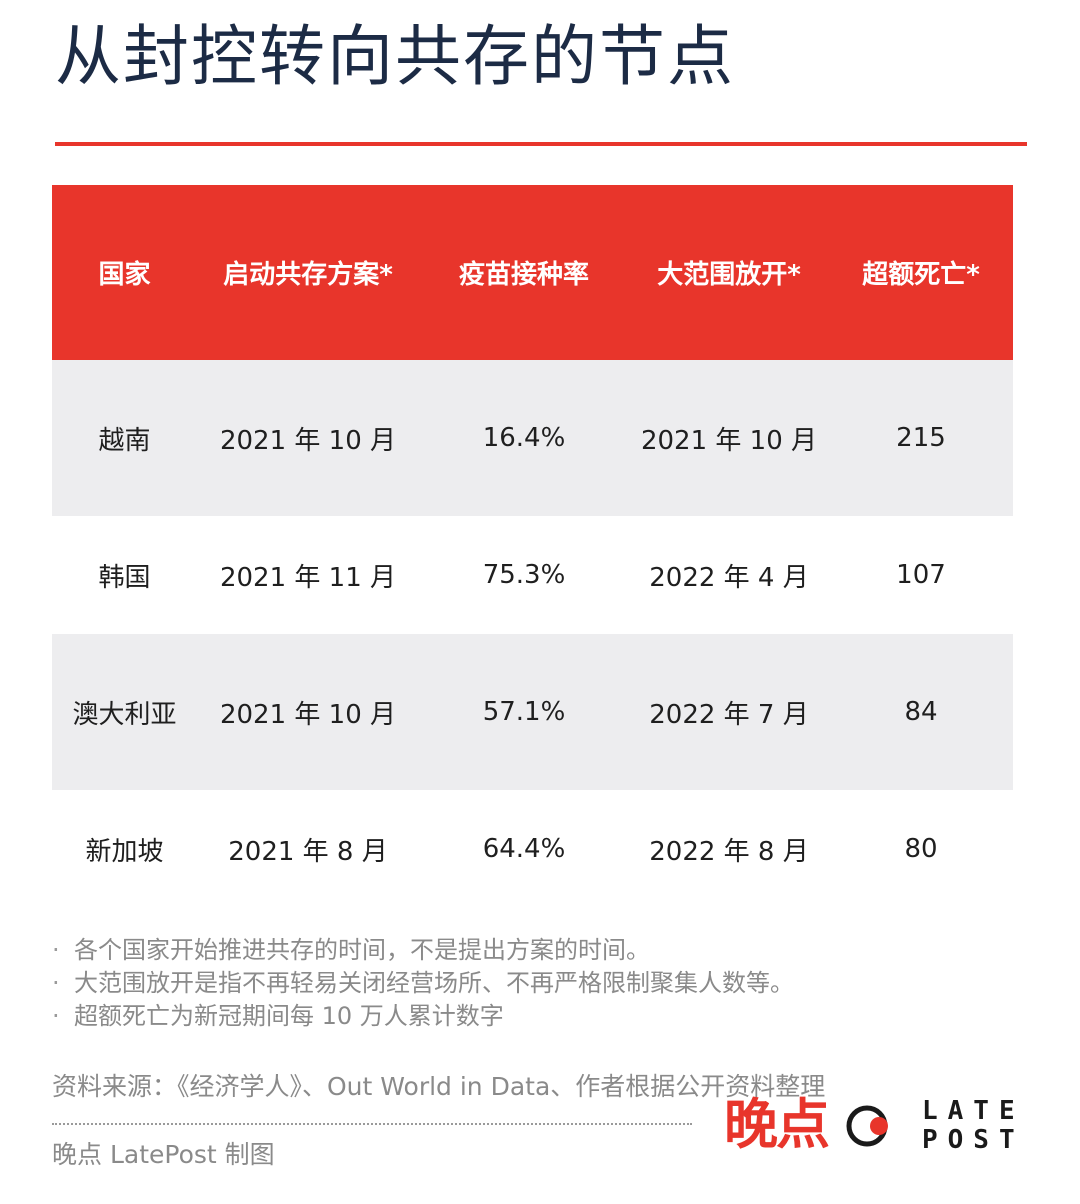  I want to click on header-country: 国家, so click(124, 275).